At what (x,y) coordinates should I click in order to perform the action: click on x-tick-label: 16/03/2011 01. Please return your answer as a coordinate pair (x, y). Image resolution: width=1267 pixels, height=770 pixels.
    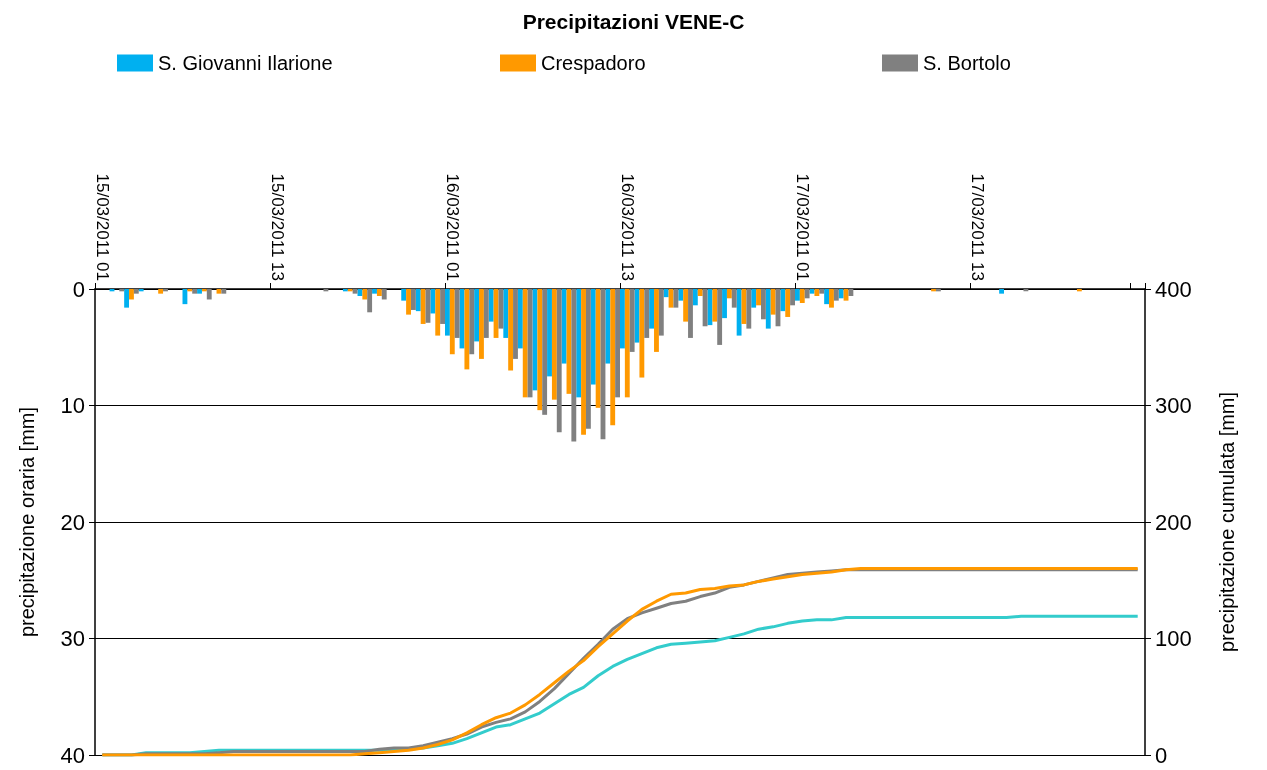
    Looking at the image, I should click on (452, 227).